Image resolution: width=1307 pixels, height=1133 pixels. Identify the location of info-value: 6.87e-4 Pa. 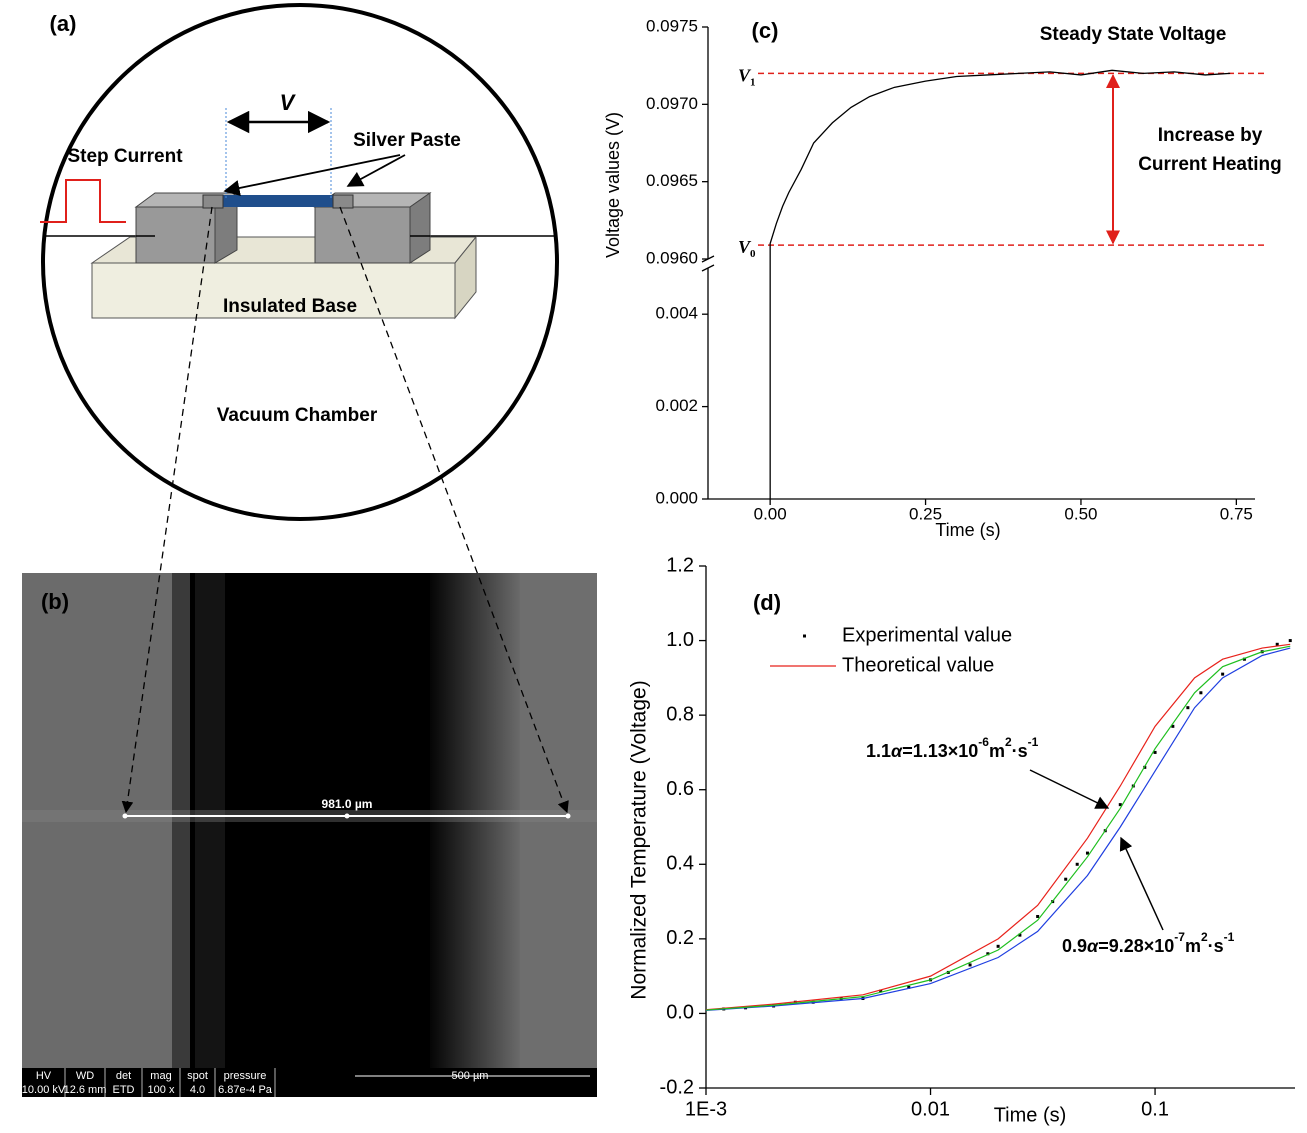
(245, 1090).